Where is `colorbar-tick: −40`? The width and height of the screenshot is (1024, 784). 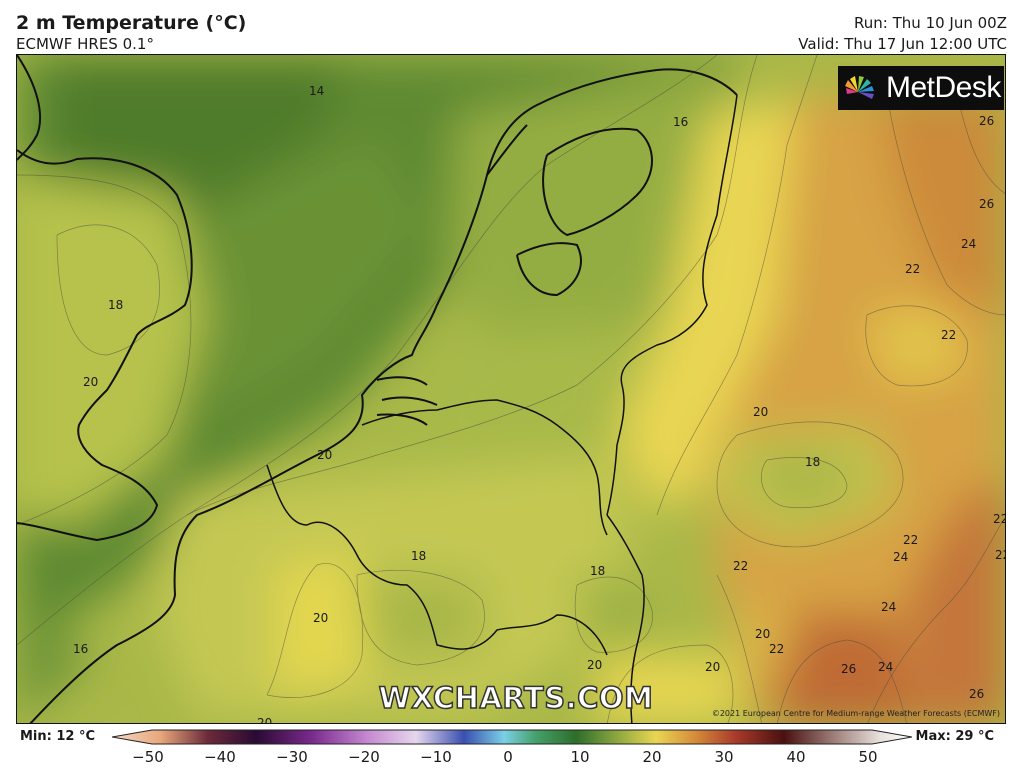
colorbar-tick: −40 is located at coordinates (220, 757).